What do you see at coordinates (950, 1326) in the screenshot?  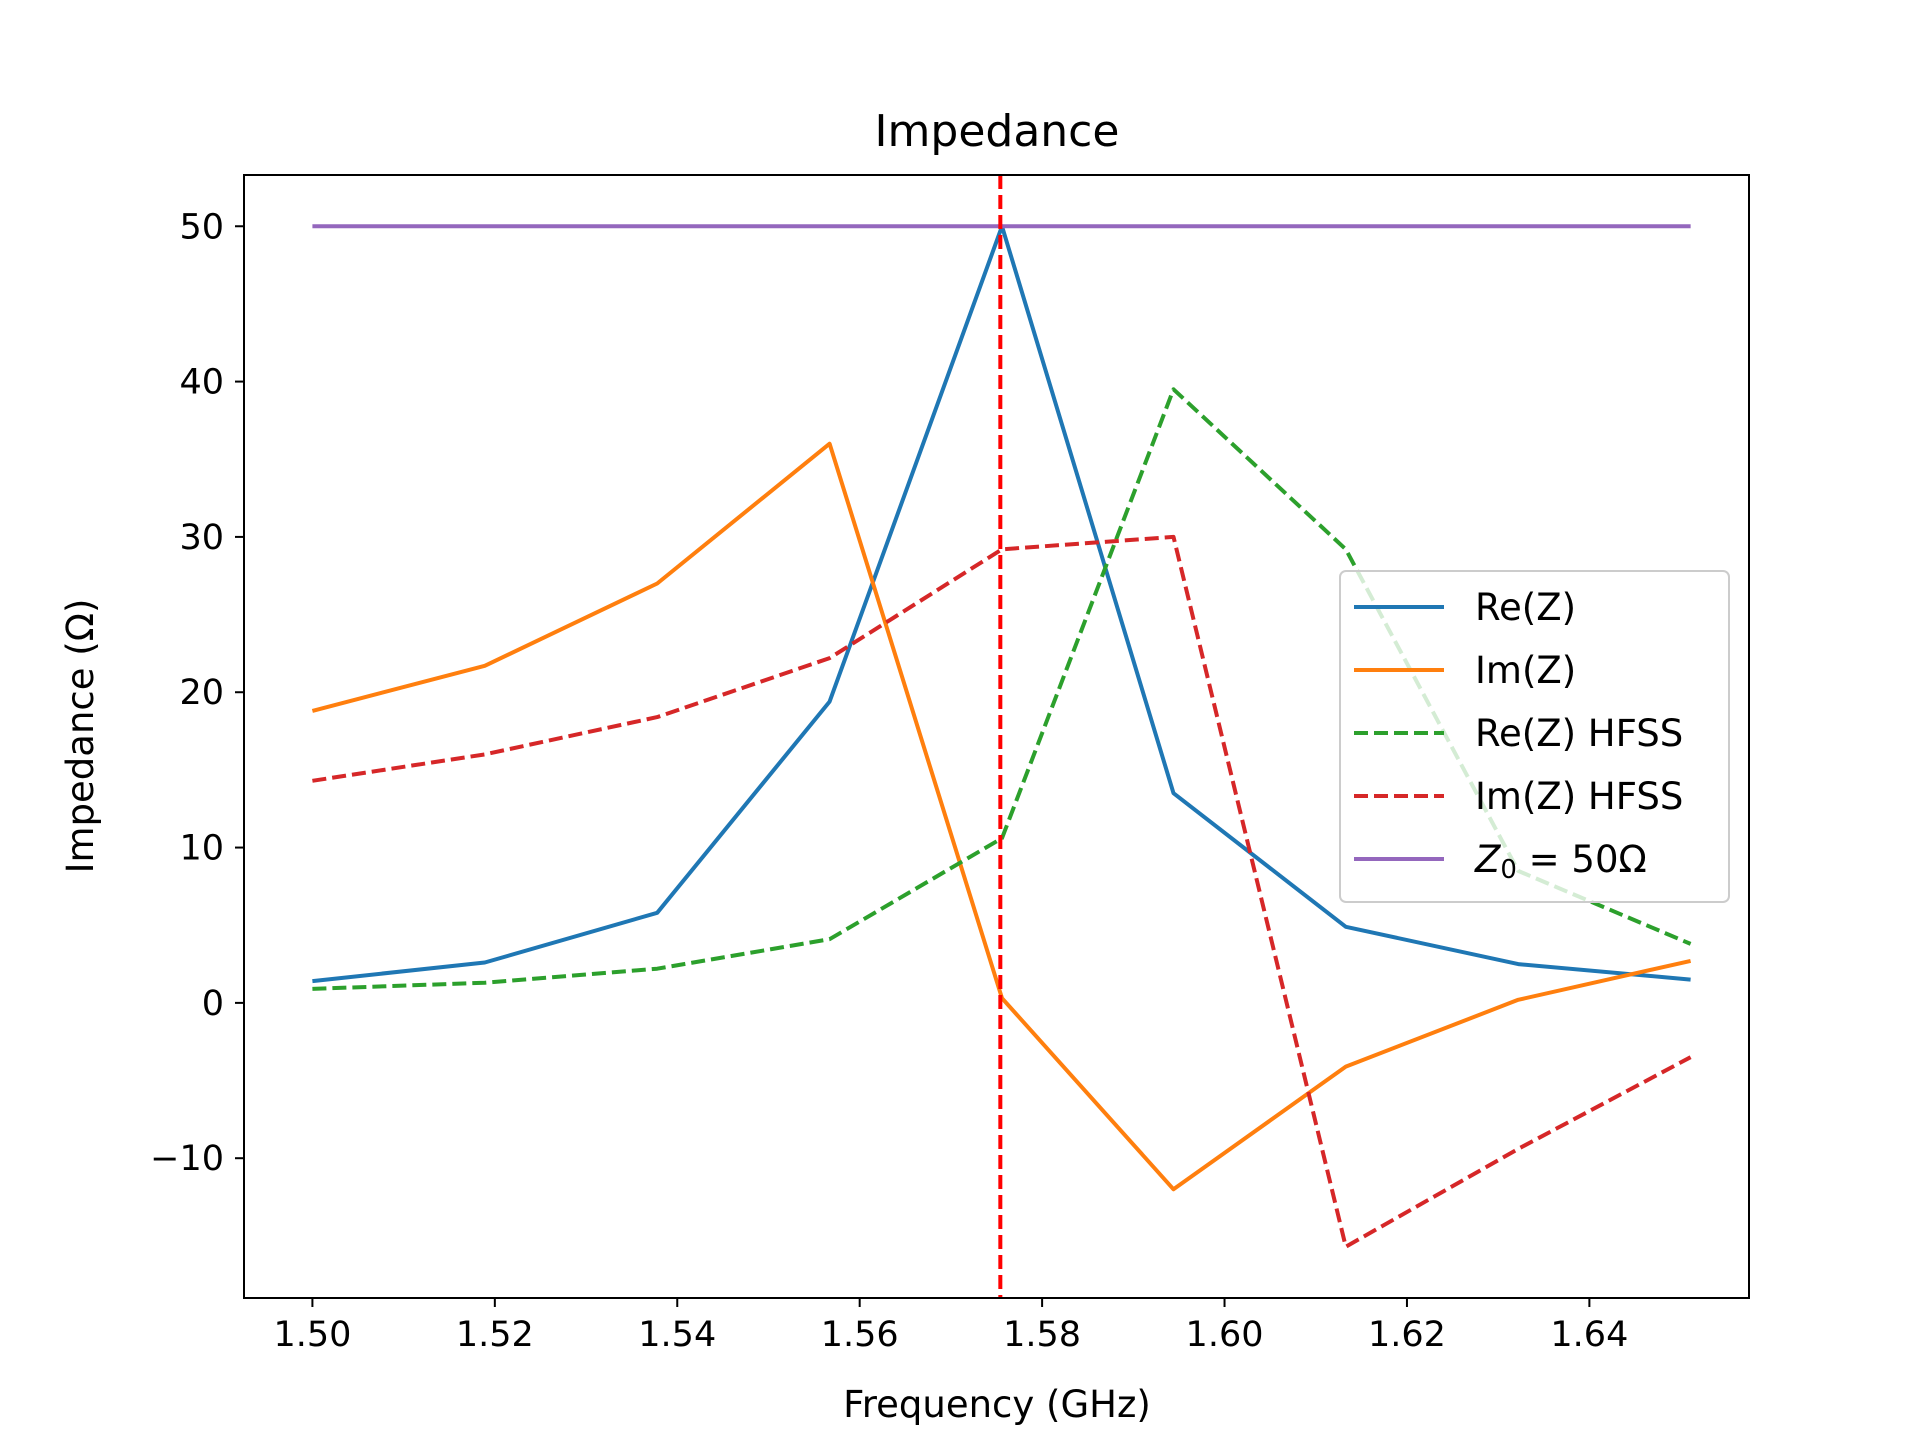 I see `x-axis: 1.50 1.52 1.54 1.56 1.58 1.60 1.62 1.64` at bounding box center [950, 1326].